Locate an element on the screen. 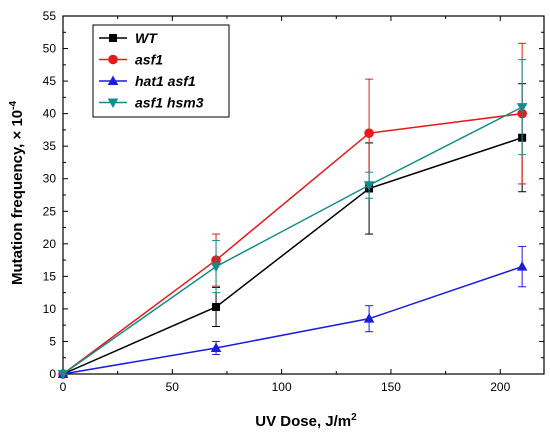 Image resolution: width=550 pixels, height=435 pixels. y-tick-label-10: 50 is located at coordinates (50, 49).